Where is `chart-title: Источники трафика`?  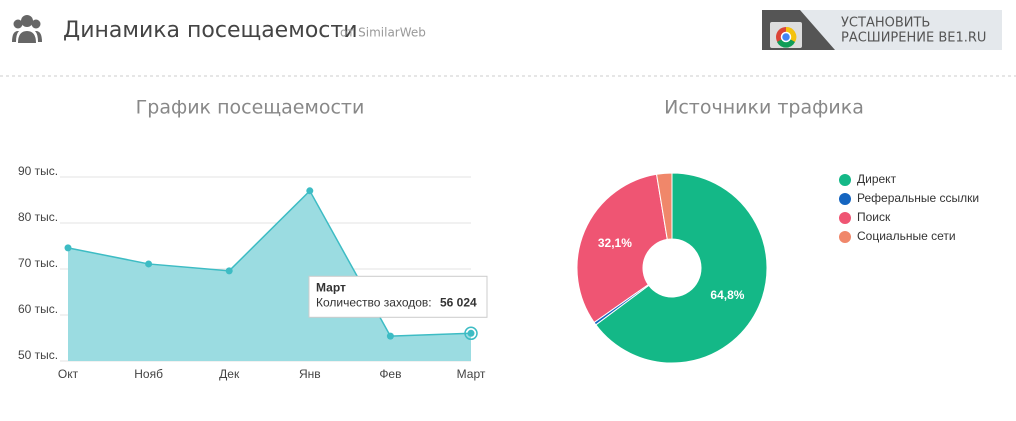 chart-title: Источники трафика is located at coordinates (764, 108).